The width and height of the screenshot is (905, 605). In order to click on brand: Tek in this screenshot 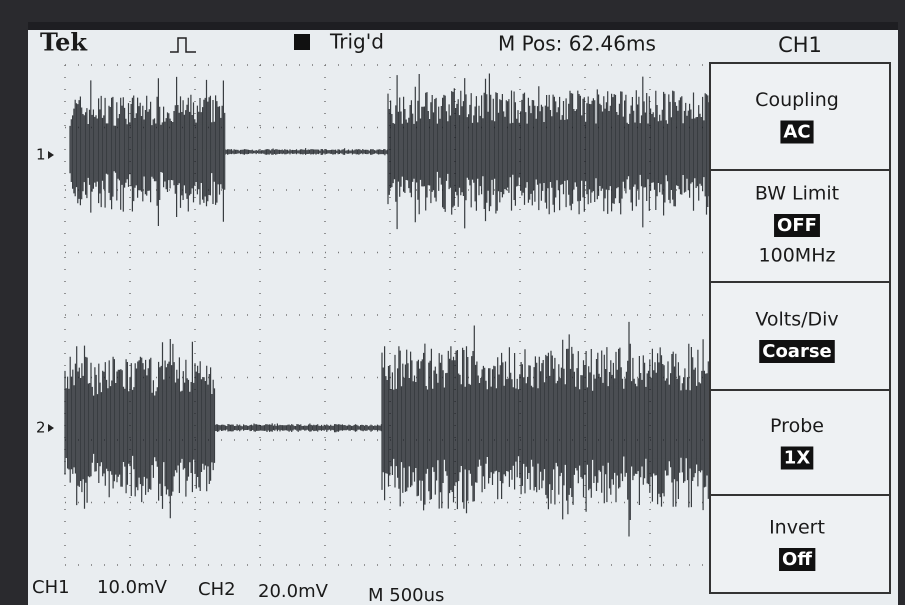, I will do `click(64, 42)`.